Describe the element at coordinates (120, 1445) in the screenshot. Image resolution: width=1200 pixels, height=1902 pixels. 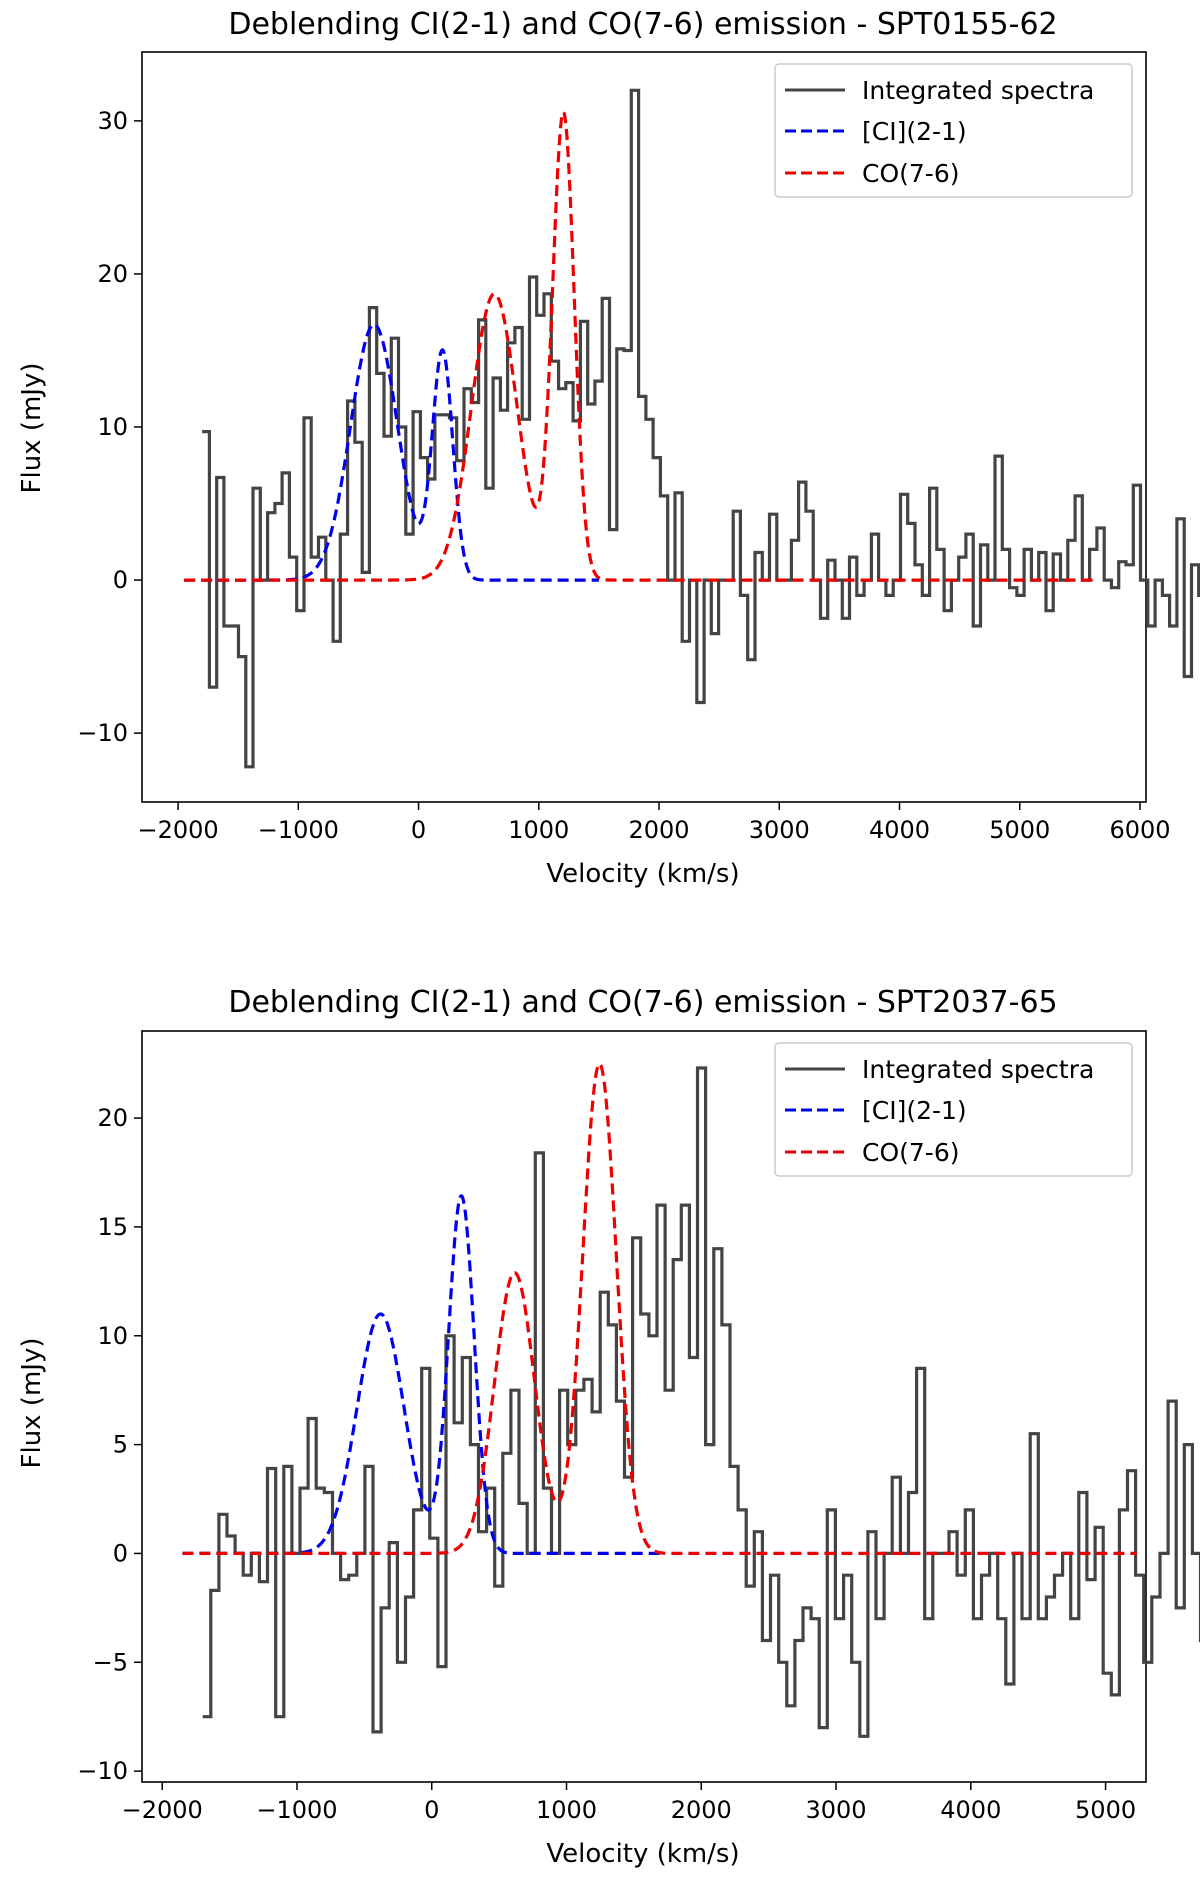
I see `y-tick-label: 5` at that location.